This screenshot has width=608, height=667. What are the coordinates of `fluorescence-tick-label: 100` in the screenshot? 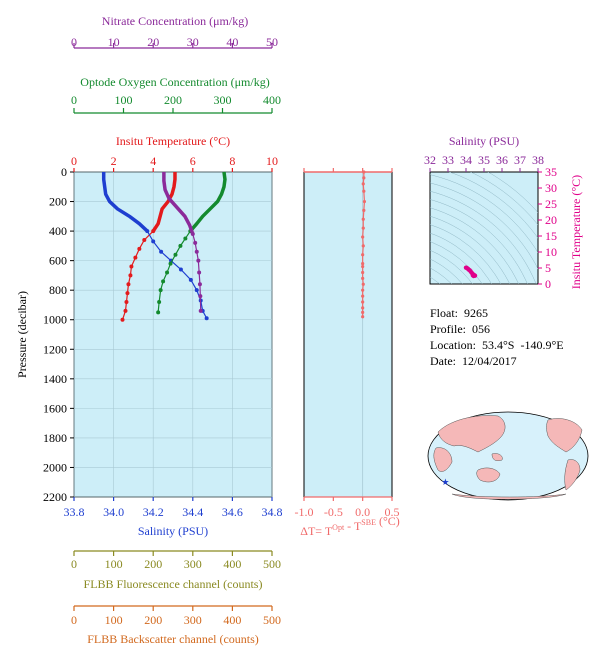 It's located at (114, 564).